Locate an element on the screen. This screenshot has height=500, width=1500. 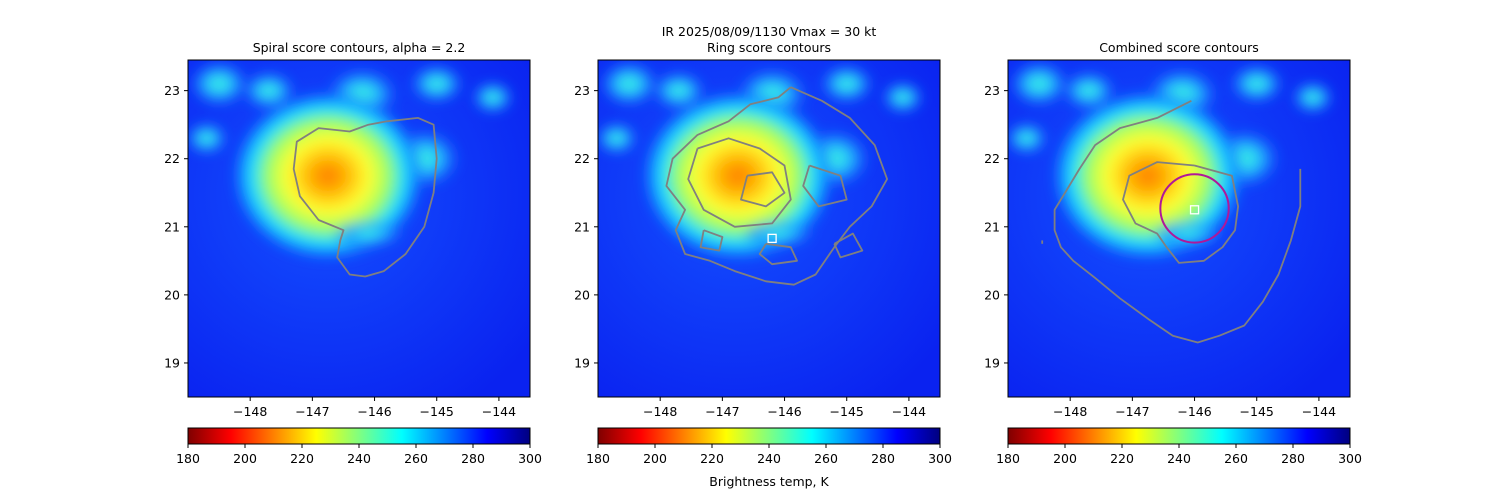
panel-title: Combined score contours is located at coordinates (1179, 47).